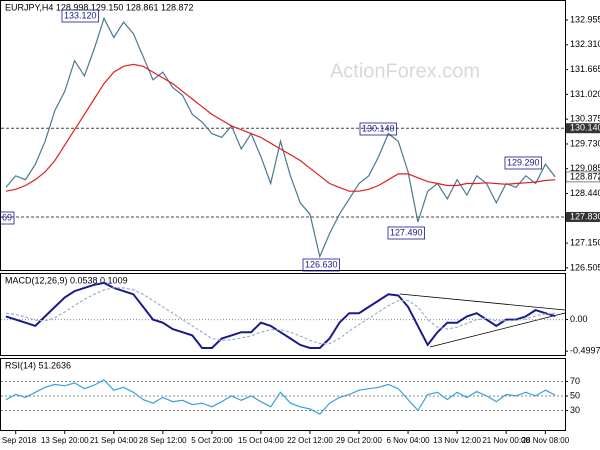 This screenshot has height=450, width=600. Describe the element at coordinates (38, 365) in the screenshot. I see `rsi-title: RSI(14) 51.2636` at that location.